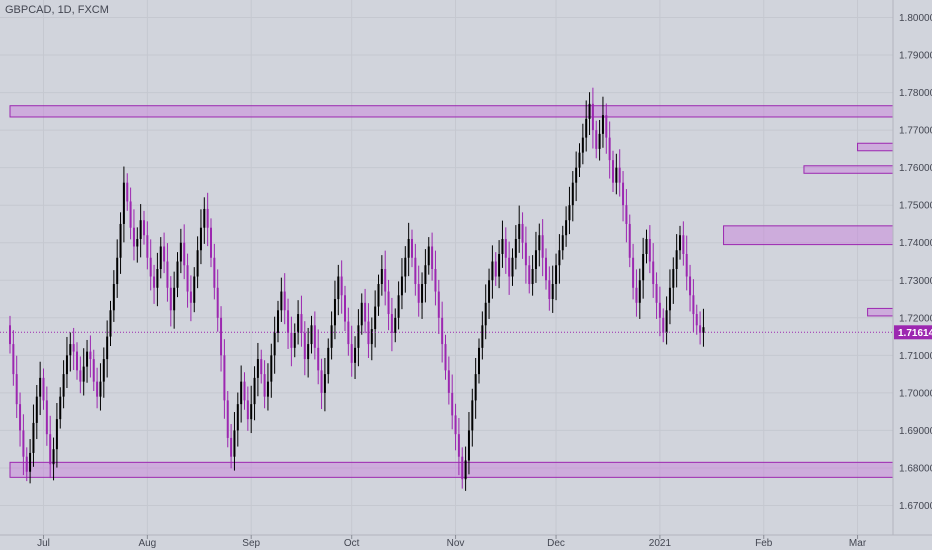  Describe the element at coordinates (915, 318) in the screenshot. I see `y-tick-label: 1.72000` at that location.